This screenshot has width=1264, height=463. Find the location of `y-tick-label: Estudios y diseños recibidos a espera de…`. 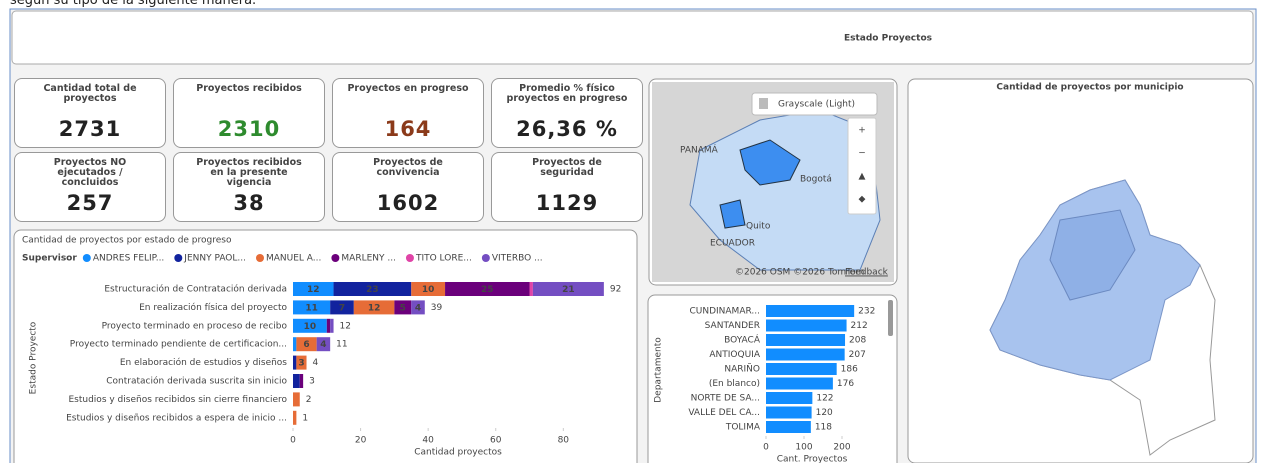

y-tick-label: Estudios y diseños recibidos a espera de… is located at coordinates (176, 418).